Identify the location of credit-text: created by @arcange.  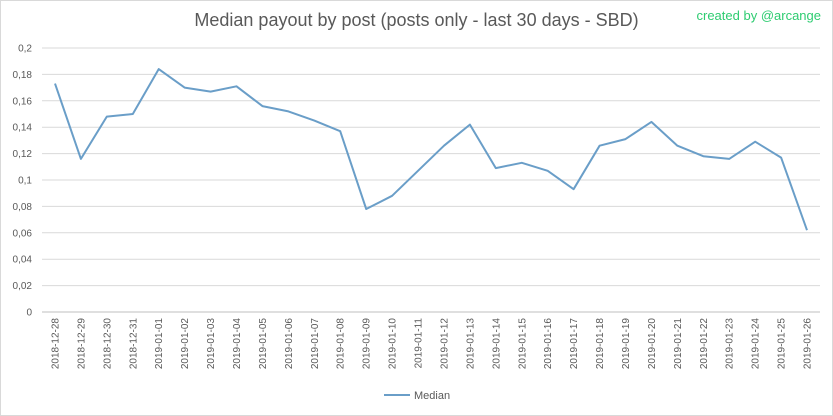
(759, 15).